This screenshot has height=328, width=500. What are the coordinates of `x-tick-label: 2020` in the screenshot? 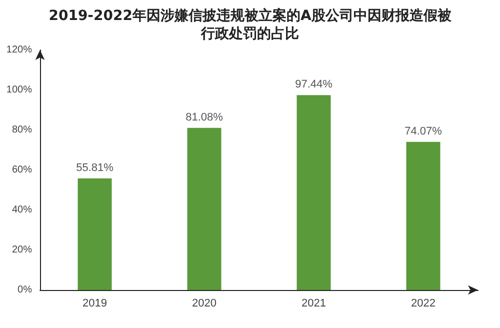 It's located at (204, 304).